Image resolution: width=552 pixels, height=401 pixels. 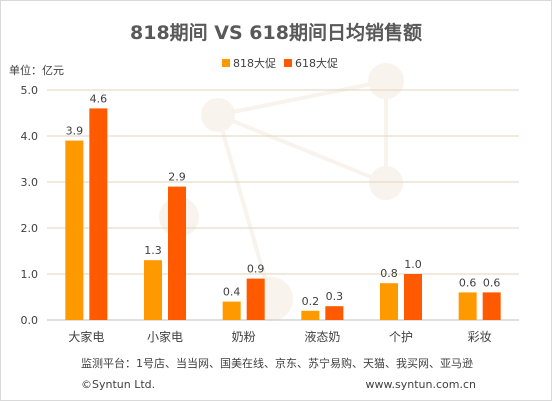 What do you see at coordinates (316, 63) in the screenshot?
I see `legend-label: 618大促` at bounding box center [316, 63].